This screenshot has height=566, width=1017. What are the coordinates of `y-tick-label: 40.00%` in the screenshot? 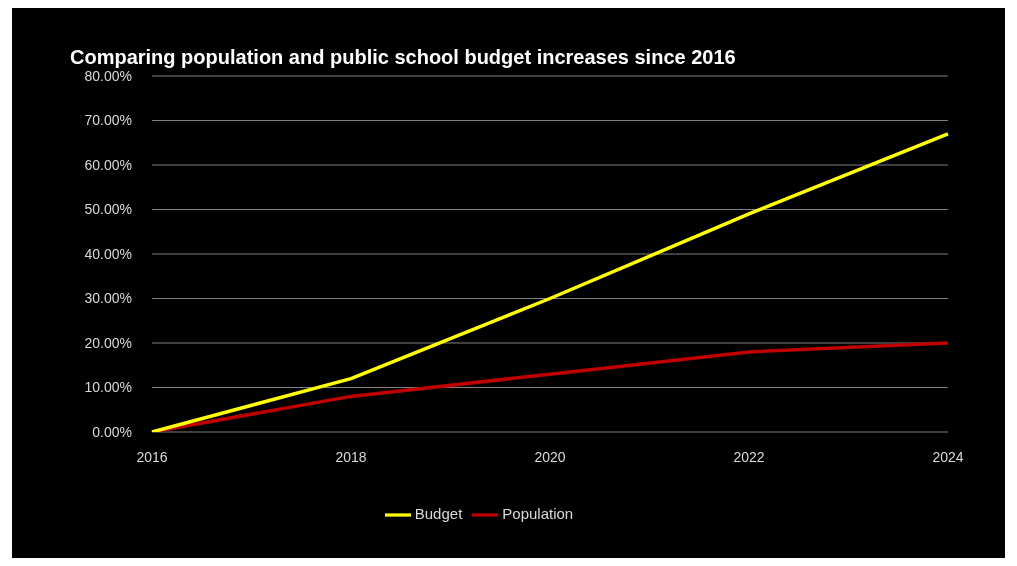 It's located at (108, 253).